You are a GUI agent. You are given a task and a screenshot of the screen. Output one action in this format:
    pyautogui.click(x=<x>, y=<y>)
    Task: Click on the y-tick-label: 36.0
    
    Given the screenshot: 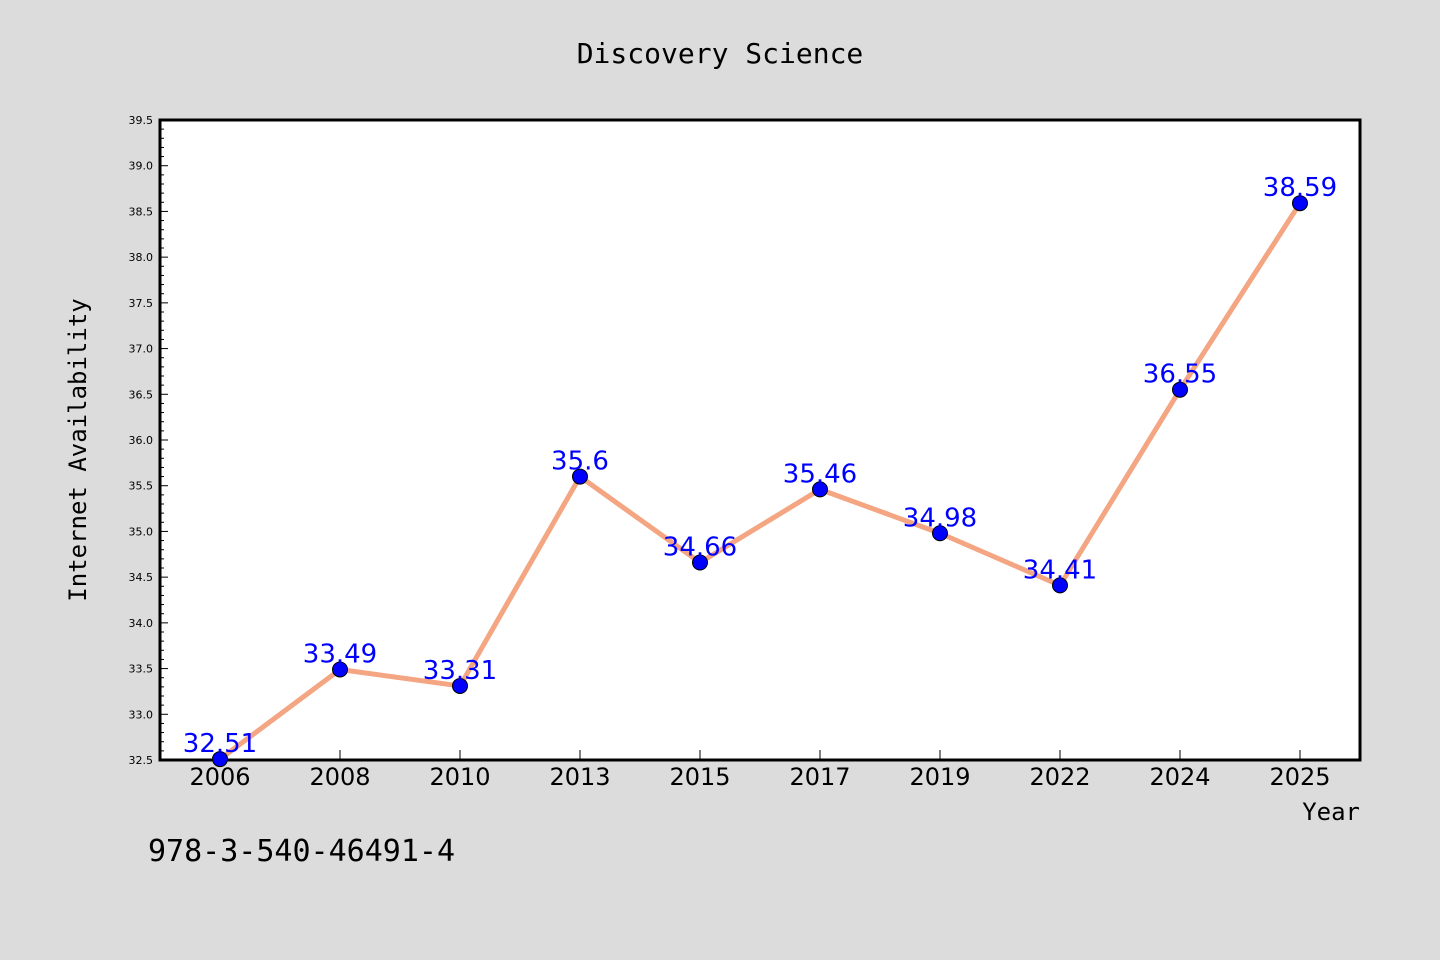 What is the action you would take?
    pyautogui.click(x=141, y=440)
    